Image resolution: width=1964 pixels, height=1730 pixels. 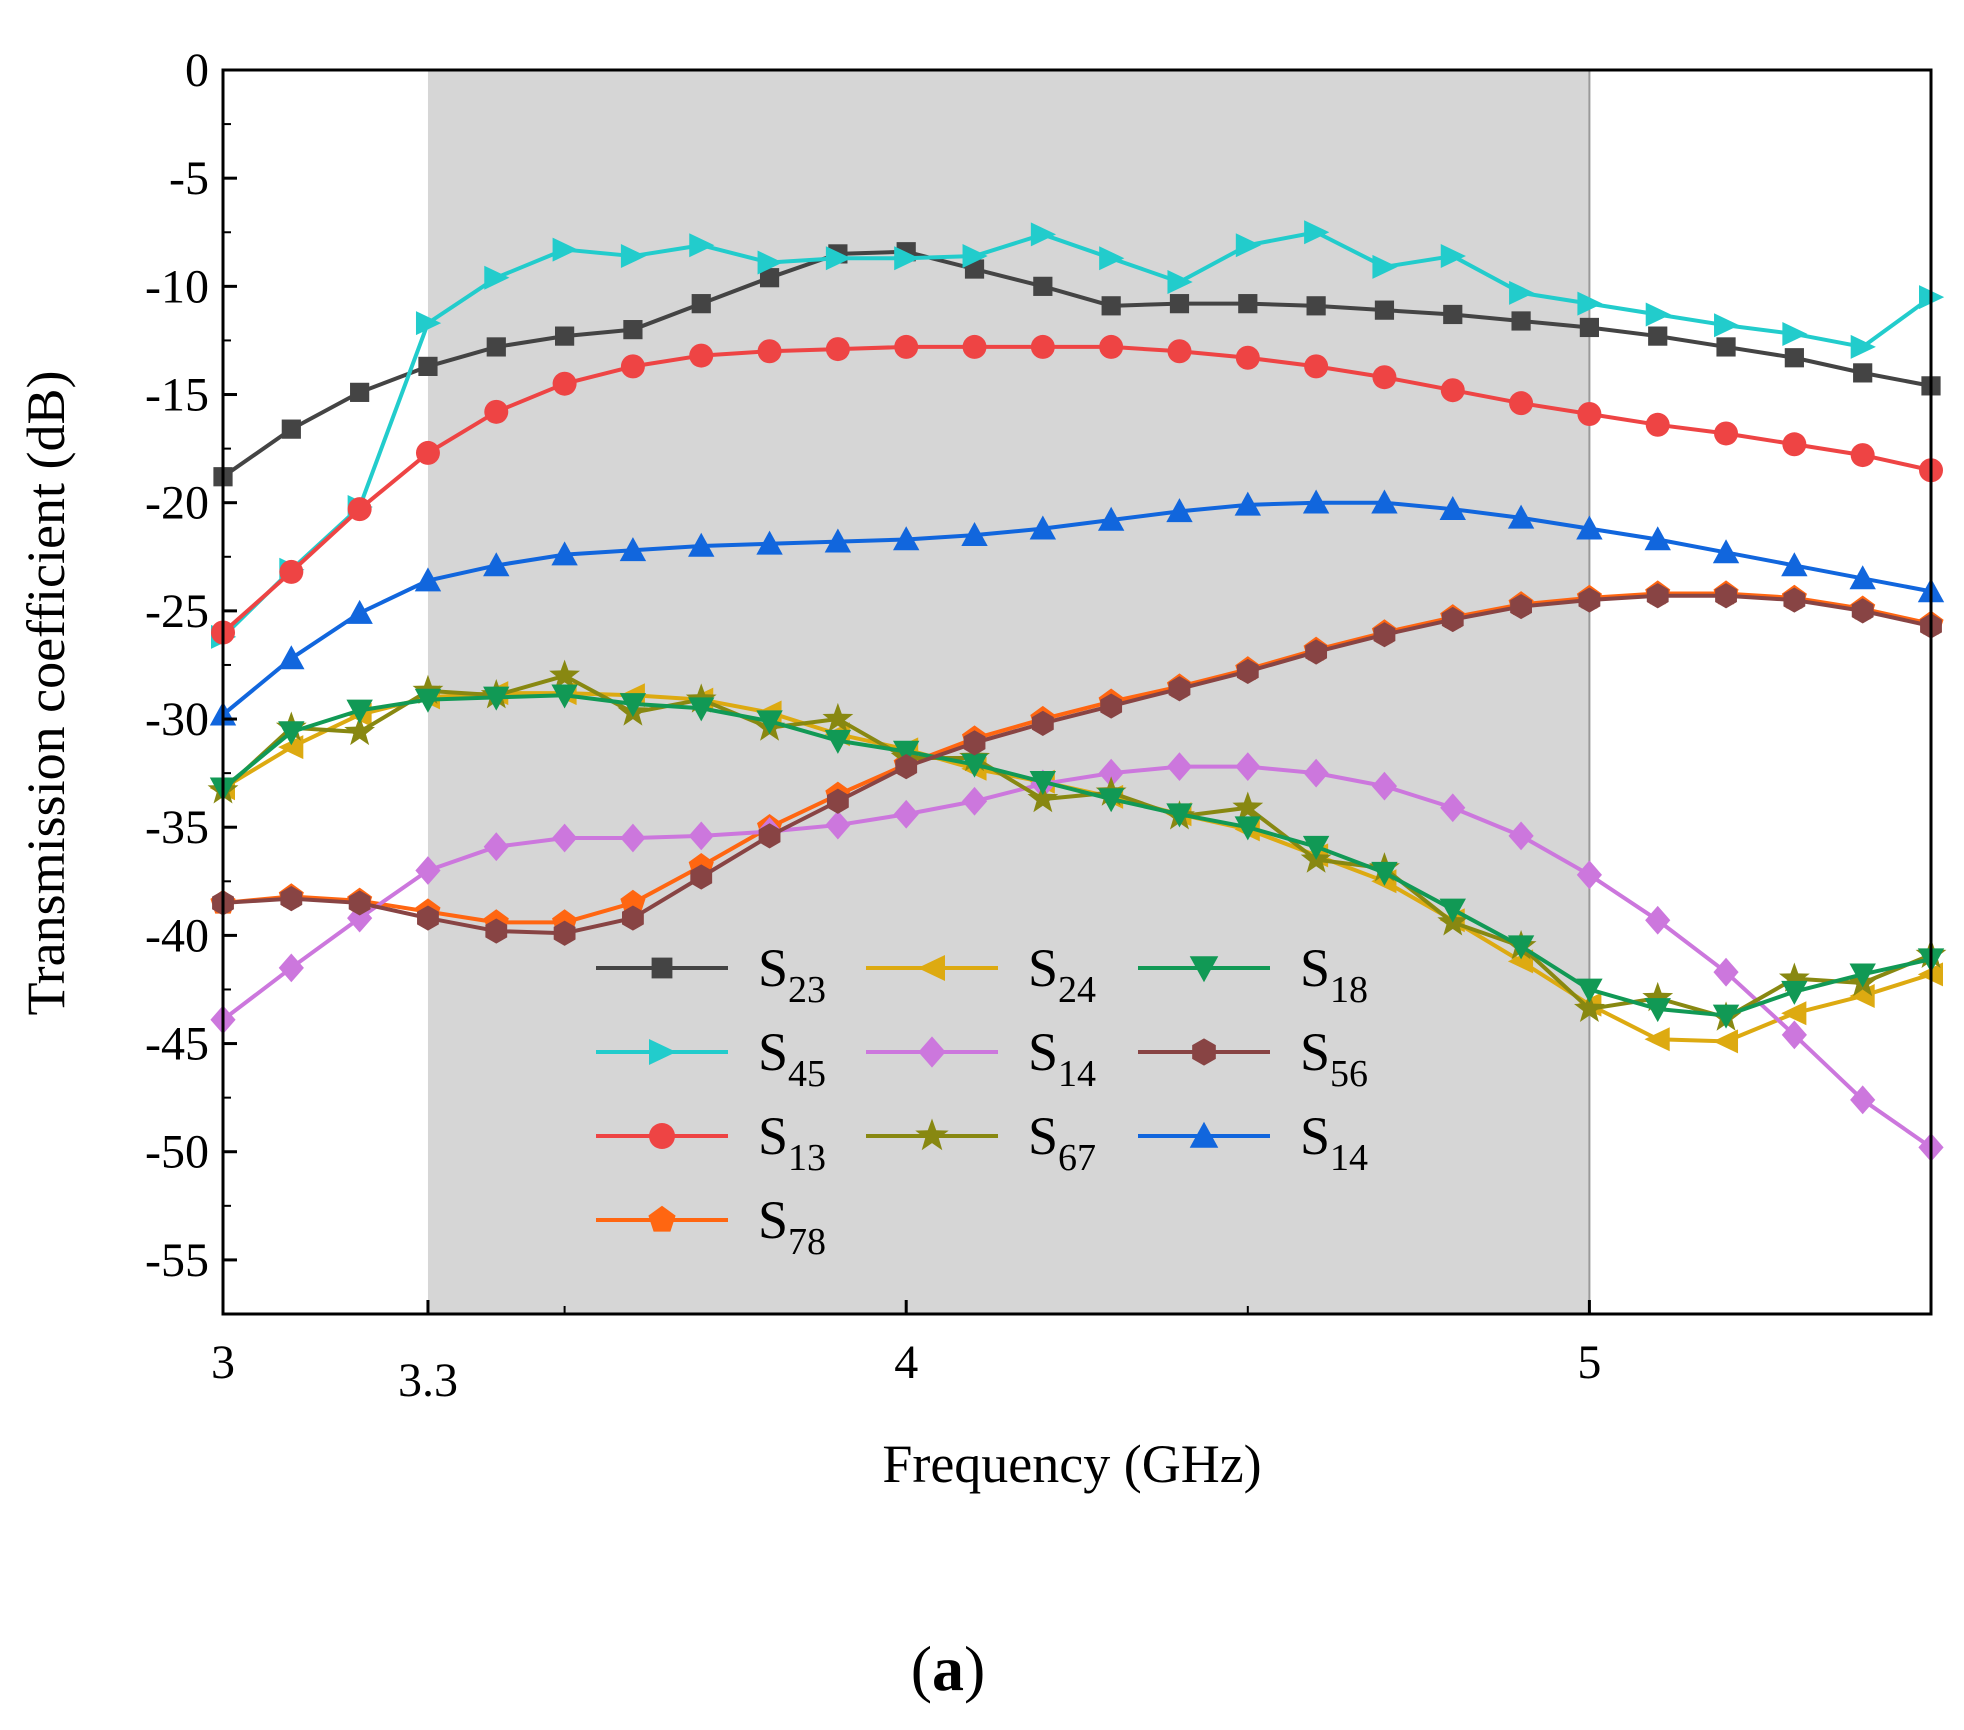 I want to click on y-tick-label: -55, so click(x=177, y=1260).